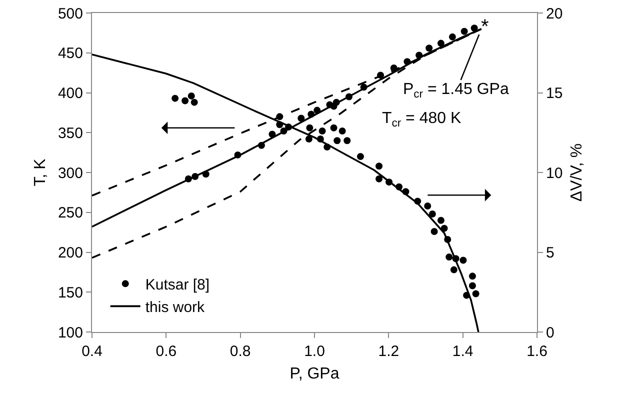 Image resolution: width=618 pixels, height=401 pixels. I want to click on y-tick-label: 200, so click(70, 253).